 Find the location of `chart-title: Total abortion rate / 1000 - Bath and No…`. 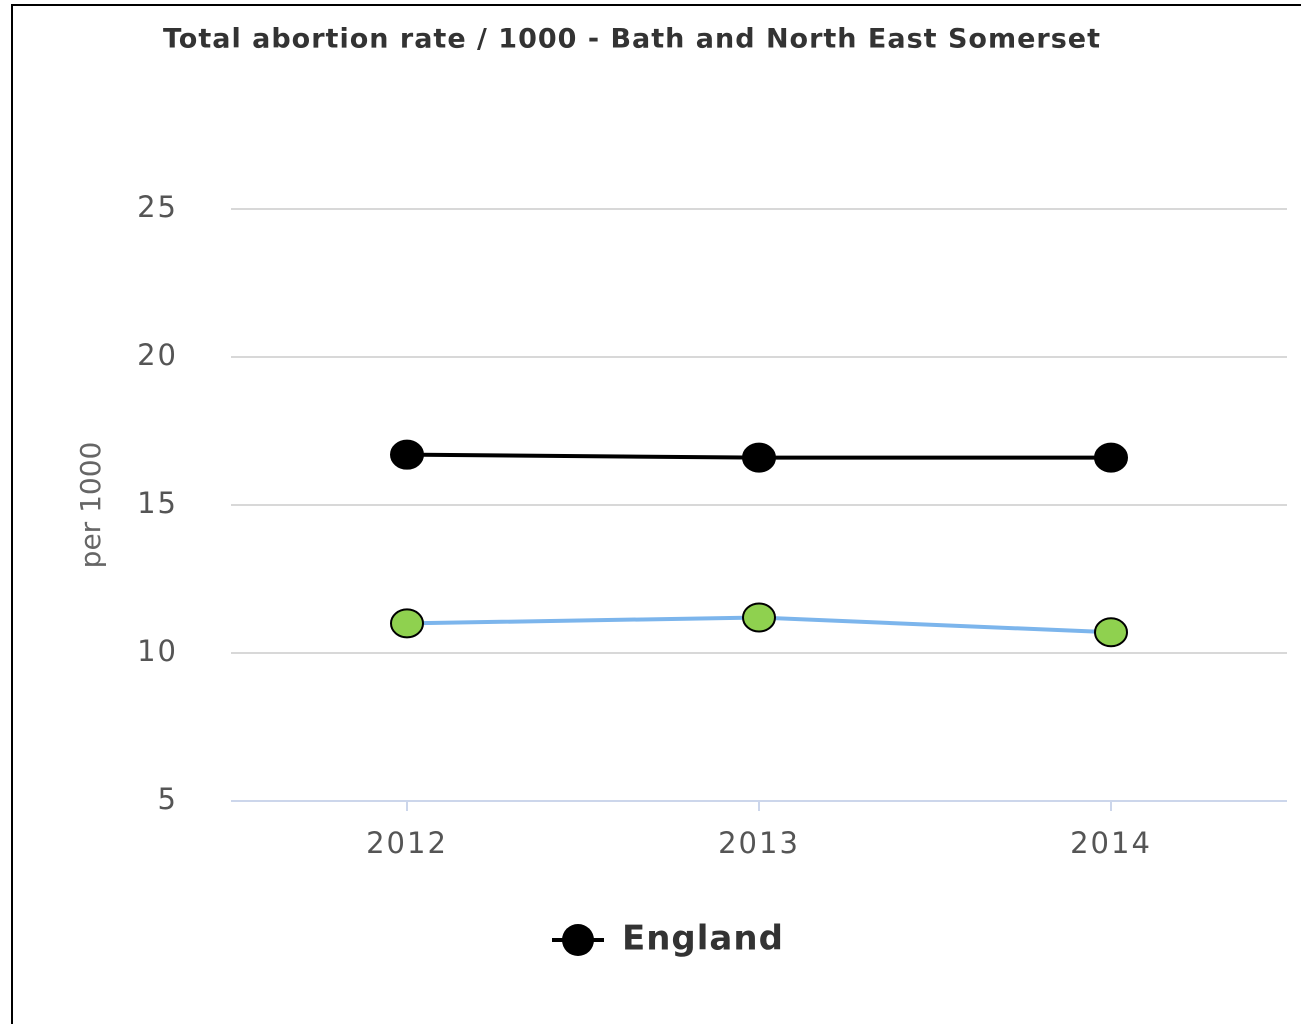

chart-title: Total abortion rate / 1000 - Bath and No… is located at coordinates (632, 39).